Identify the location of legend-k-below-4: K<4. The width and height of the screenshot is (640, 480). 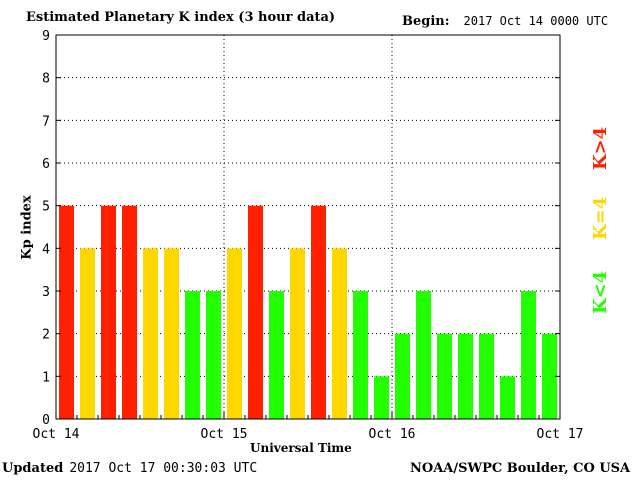
(600, 292).